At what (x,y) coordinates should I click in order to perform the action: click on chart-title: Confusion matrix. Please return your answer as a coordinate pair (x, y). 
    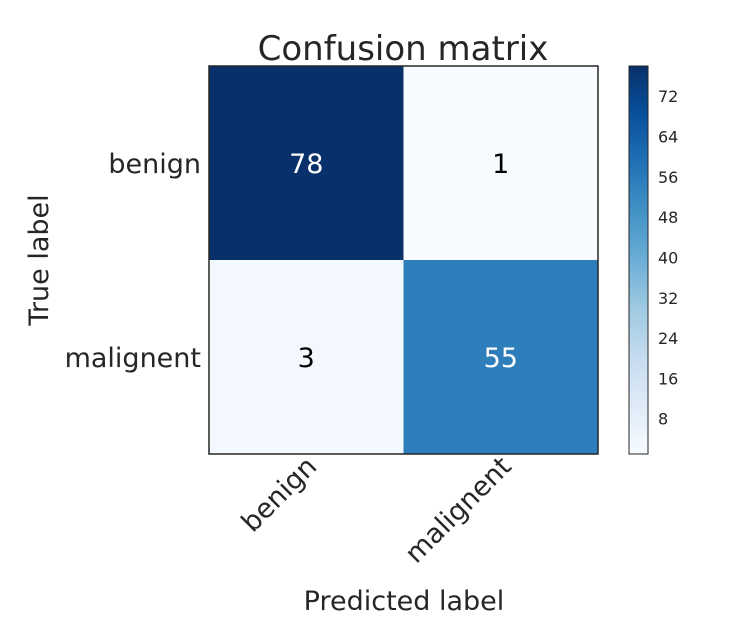
    Looking at the image, I should click on (403, 49).